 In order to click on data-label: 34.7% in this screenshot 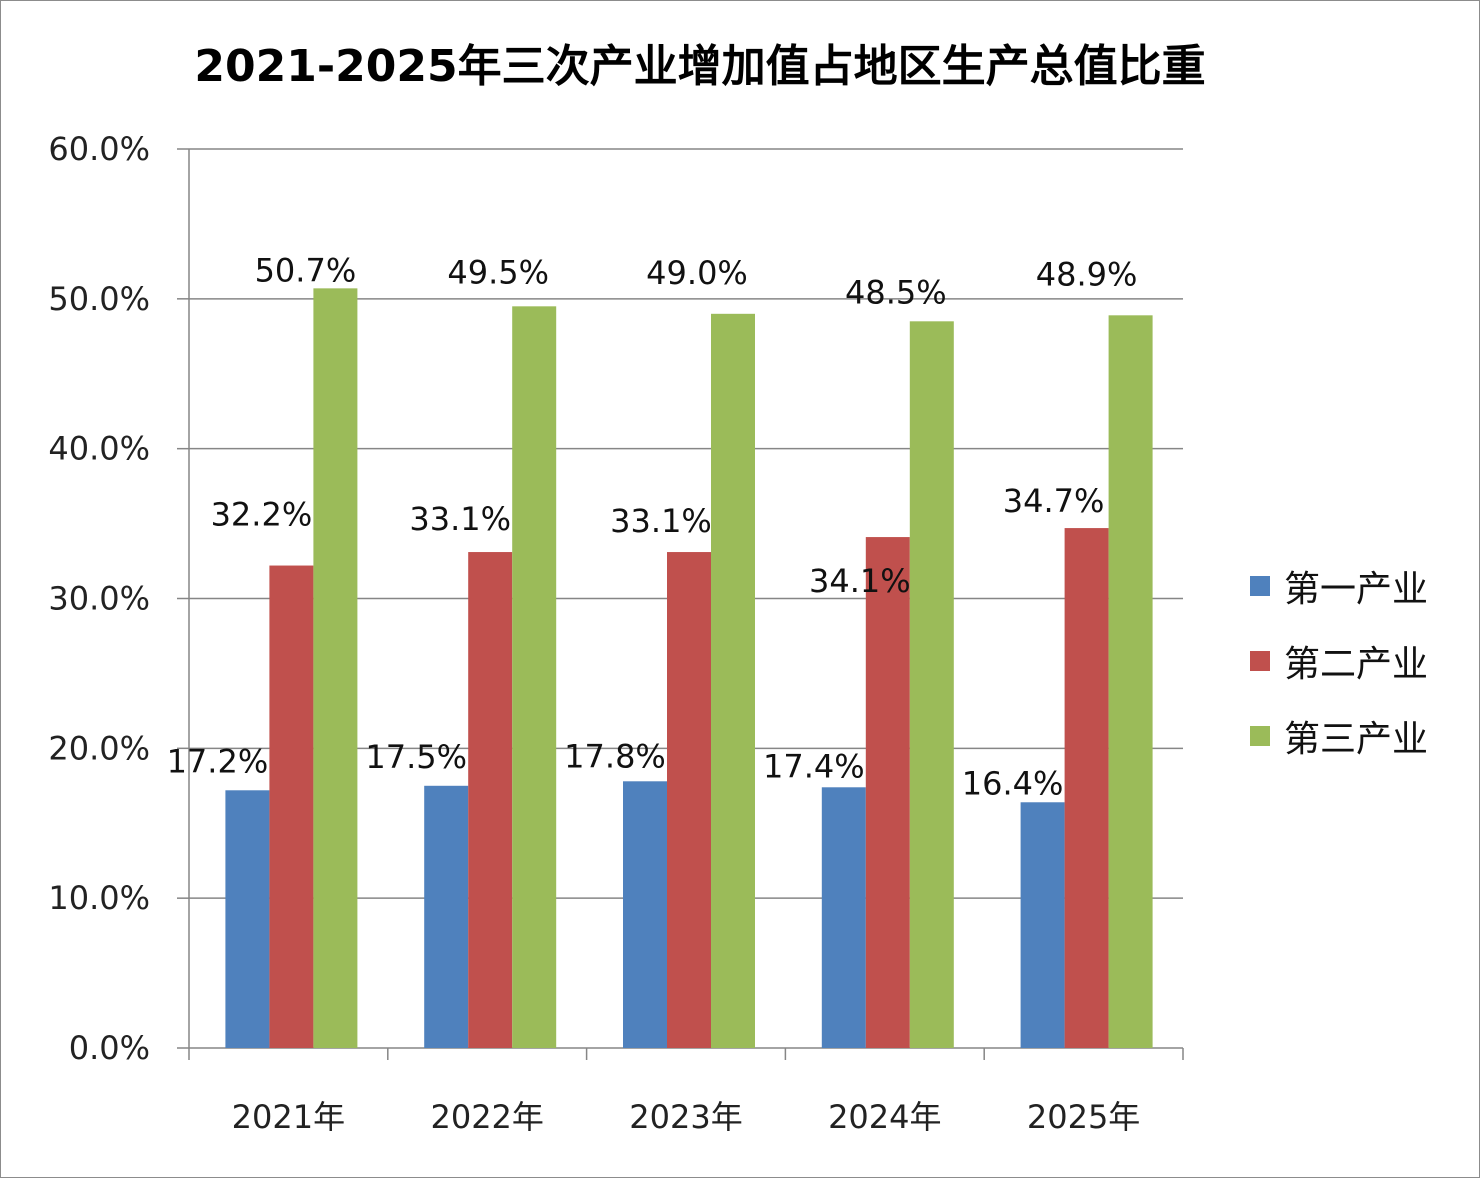, I will do `click(1054, 501)`.